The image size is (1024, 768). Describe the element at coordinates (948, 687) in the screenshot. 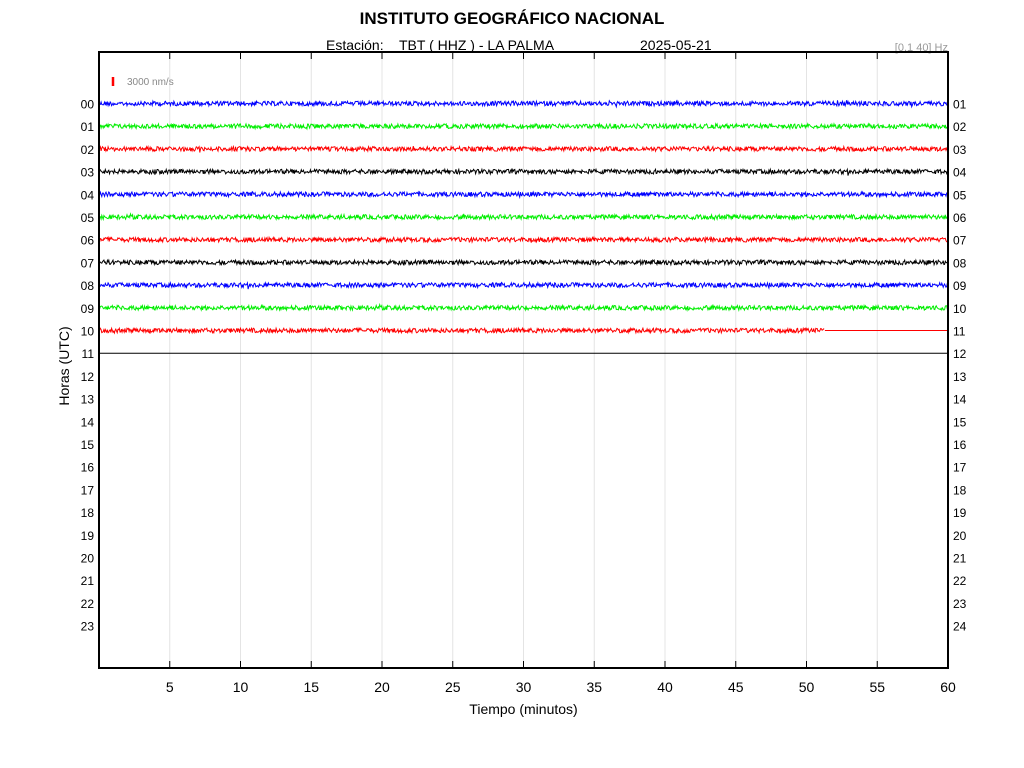

I see `x-tick-label: 60` at that location.